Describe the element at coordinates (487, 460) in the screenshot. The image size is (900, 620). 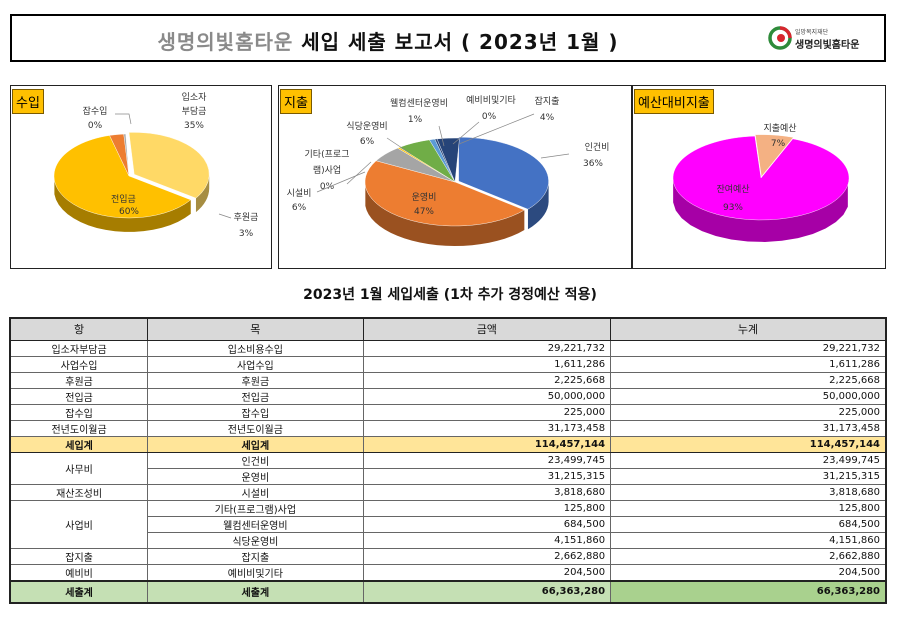
I see `cell-amount: 23,499,745` at that location.